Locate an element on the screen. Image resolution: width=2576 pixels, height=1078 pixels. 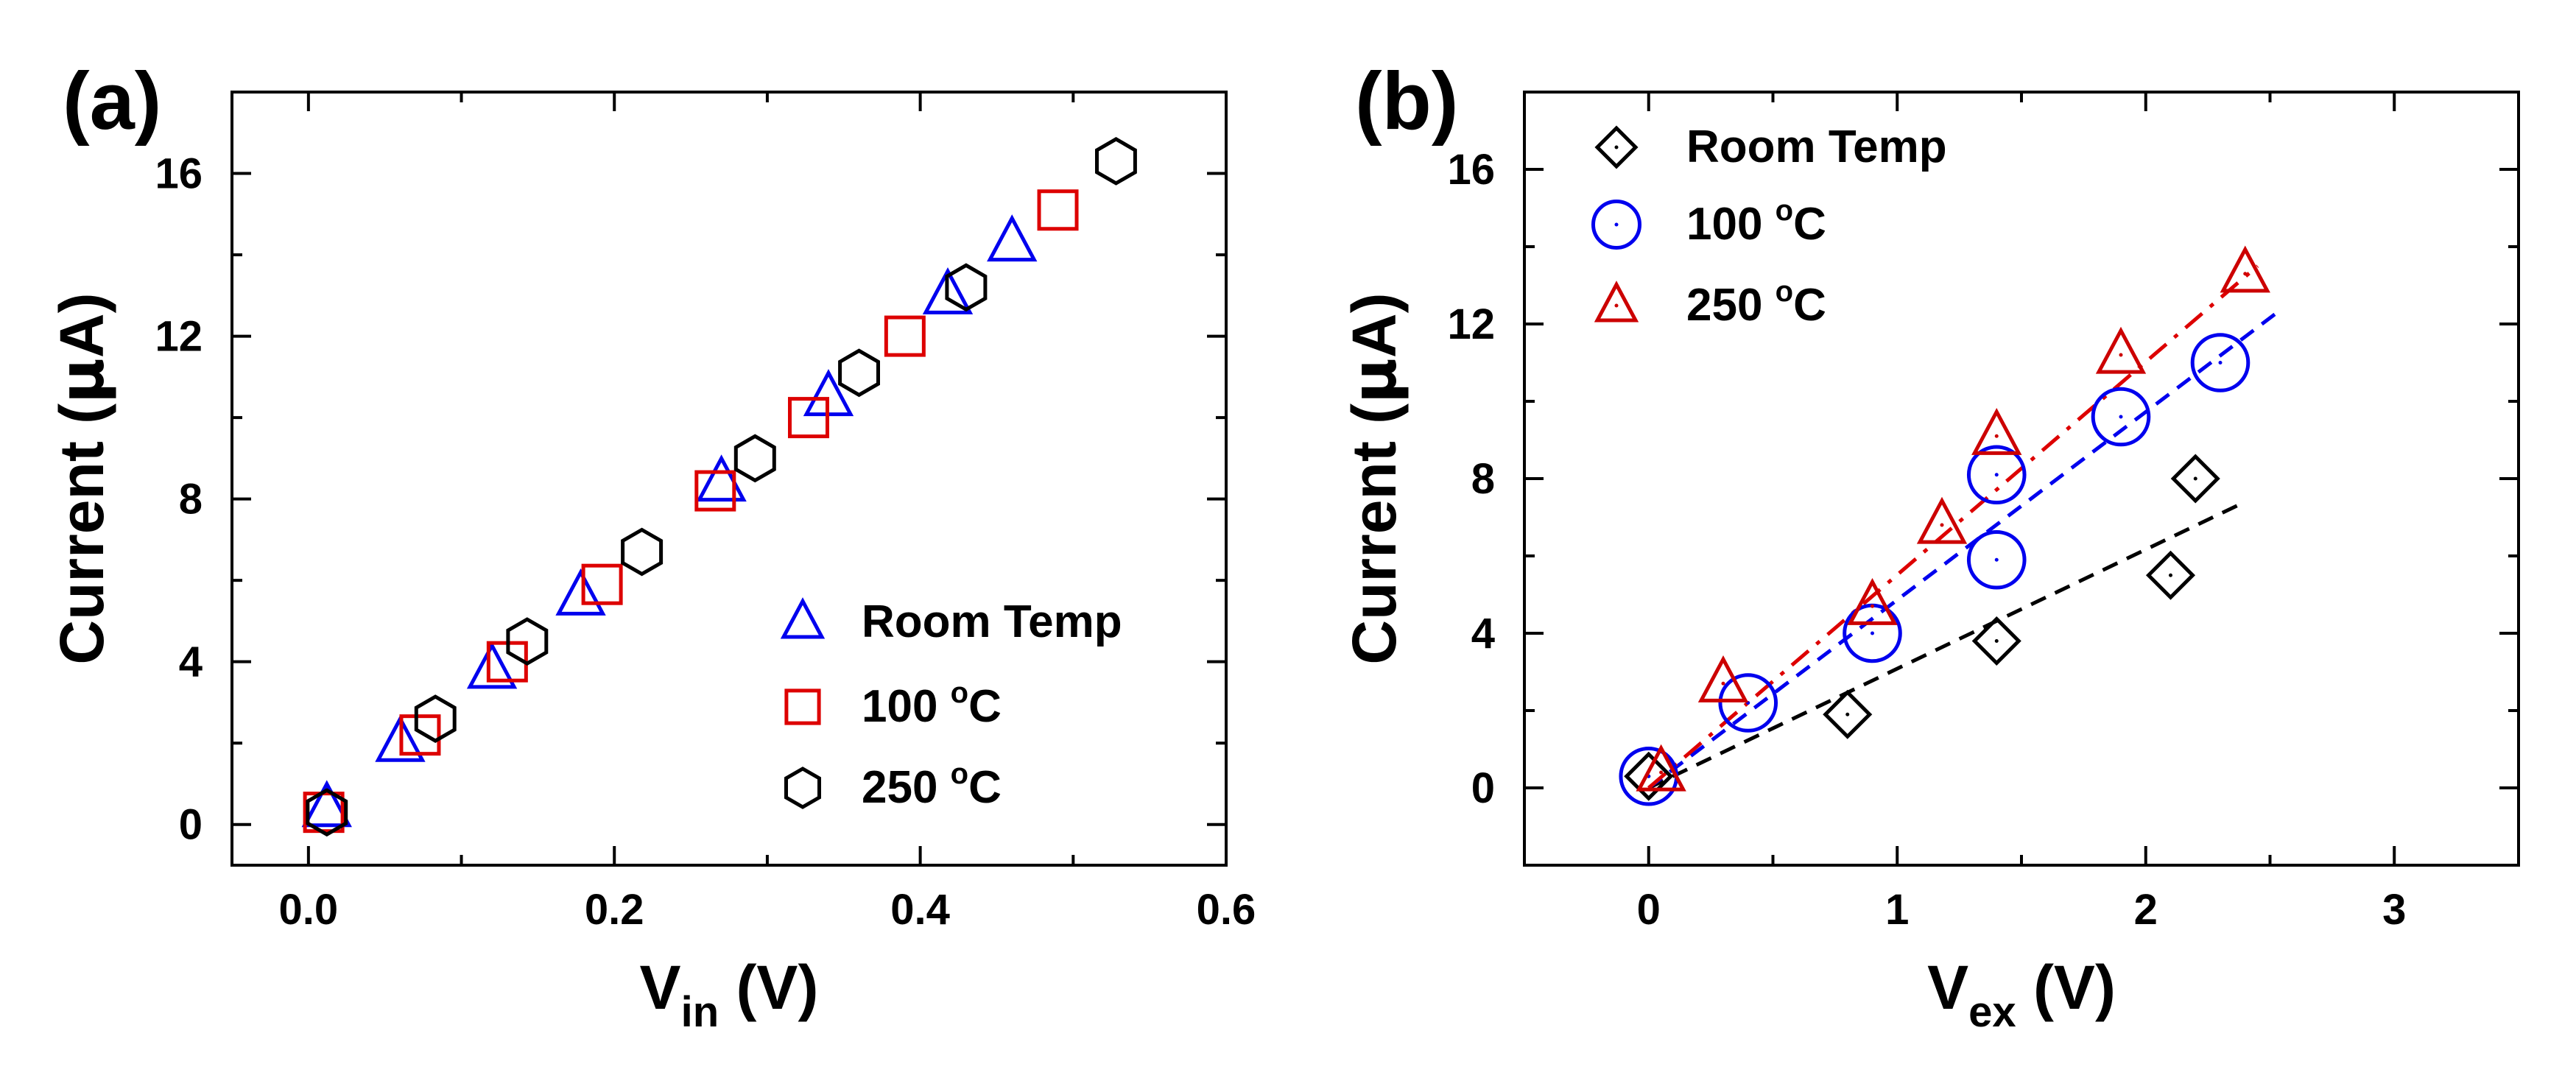
panel-label: (b) is located at coordinates (1406, 101).